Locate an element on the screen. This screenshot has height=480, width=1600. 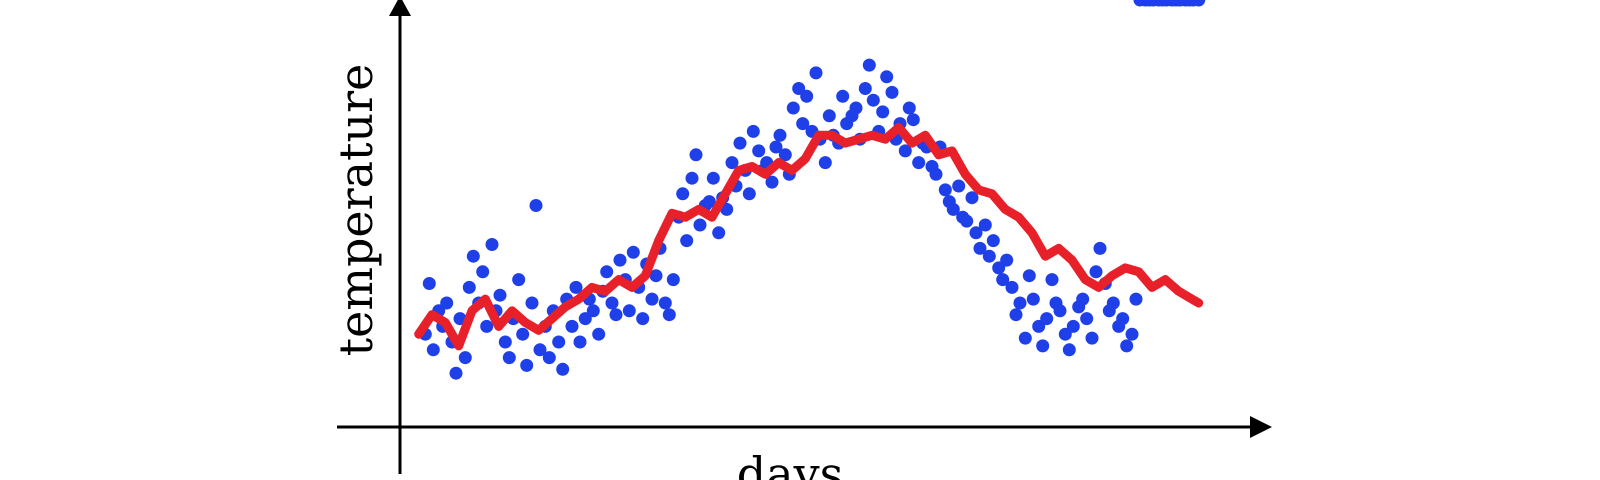
x-axis-label: days is located at coordinates (790, 463).